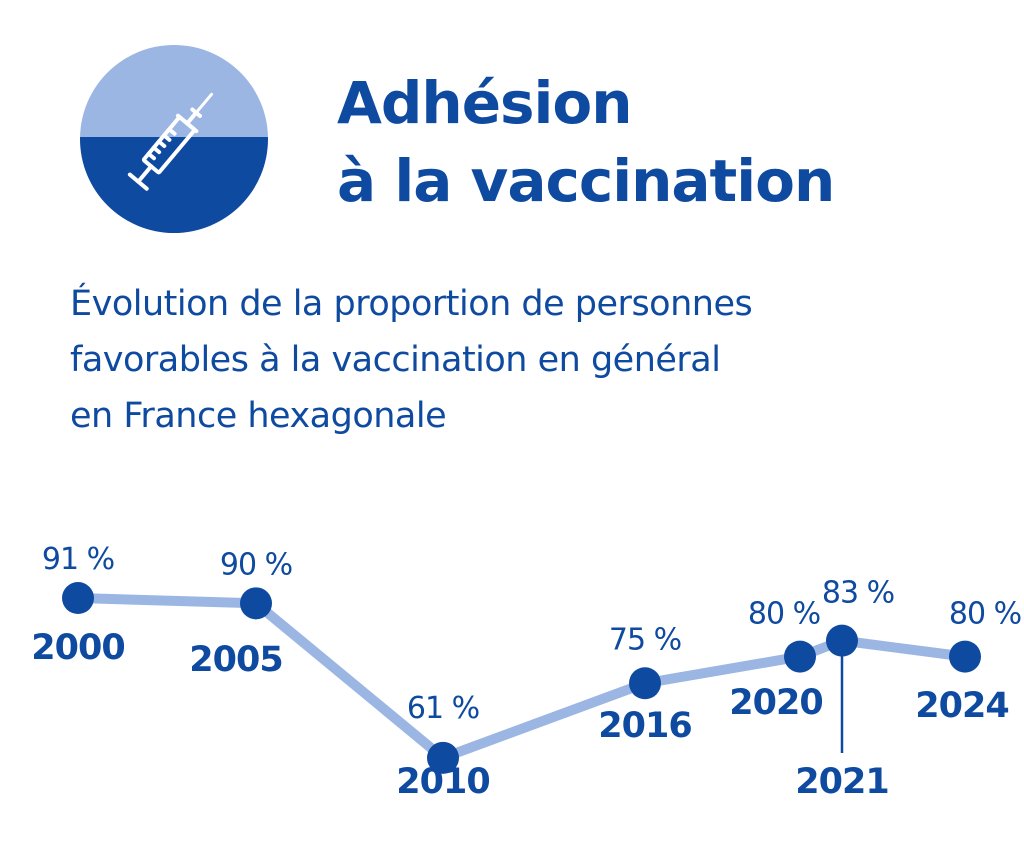 The height and width of the screenshot is (848, 1024). Describe the element at coordinates (78, 598) in the screenshot. I see `data-point-2000` at that location.